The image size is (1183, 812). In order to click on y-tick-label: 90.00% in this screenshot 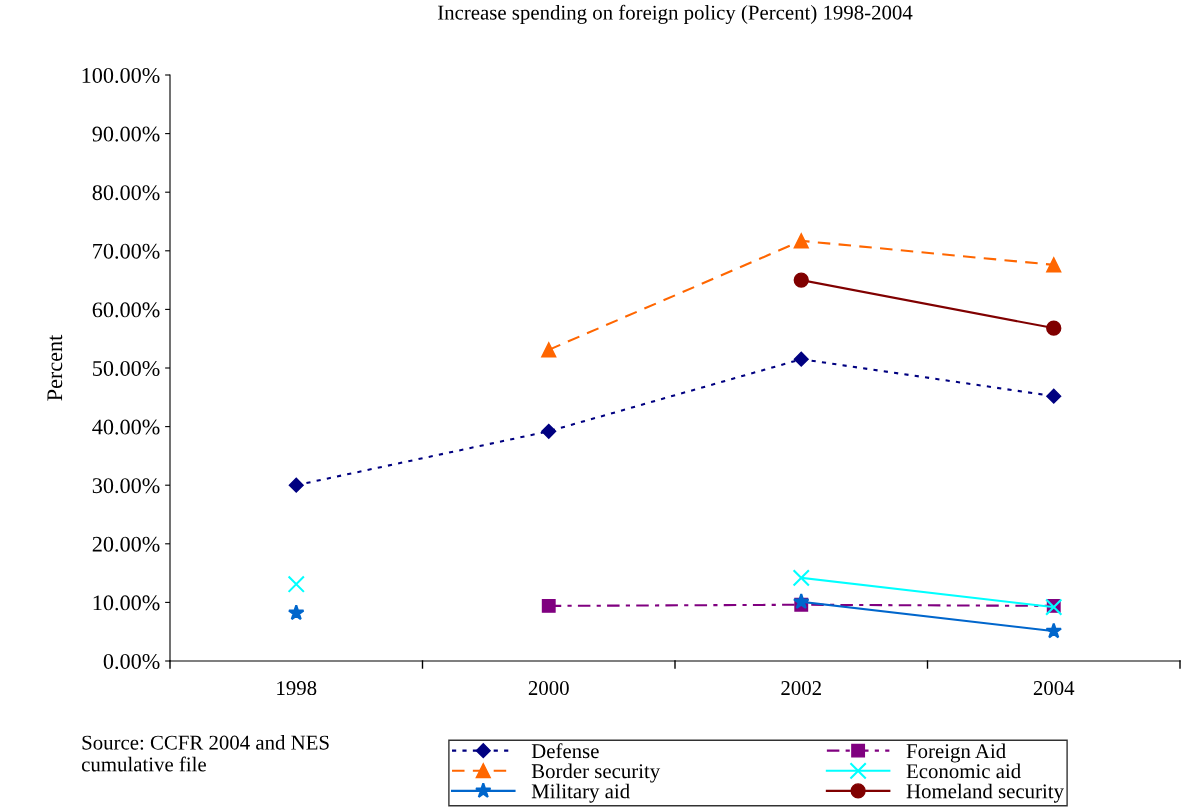, I will do `click(126, 134)`.